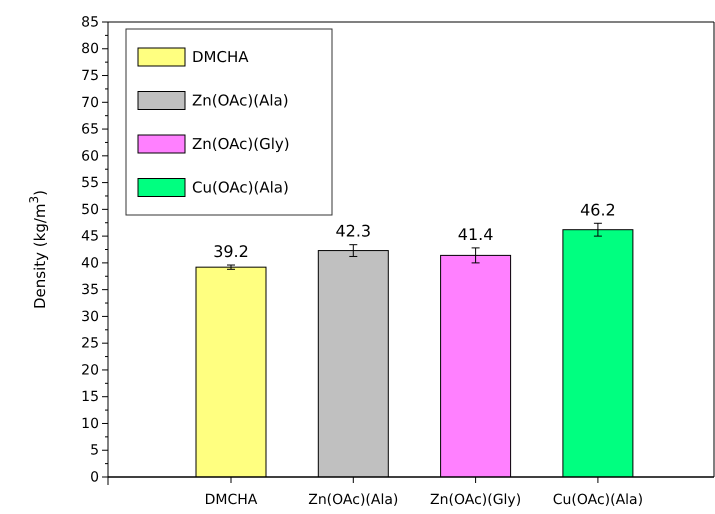 The width and height of the screenshot is (715, 514). Describe the element at coordinates (90, 130) in the screenshot. I see `y-tick-label: 65` at that location.